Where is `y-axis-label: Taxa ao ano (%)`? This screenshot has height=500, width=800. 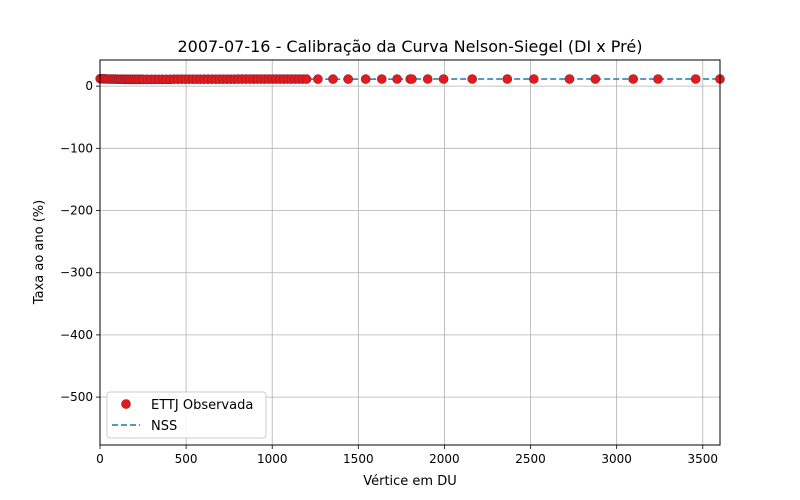
y-axis-label: Taxa ao ano (%) is located at coordinates (39, 252).